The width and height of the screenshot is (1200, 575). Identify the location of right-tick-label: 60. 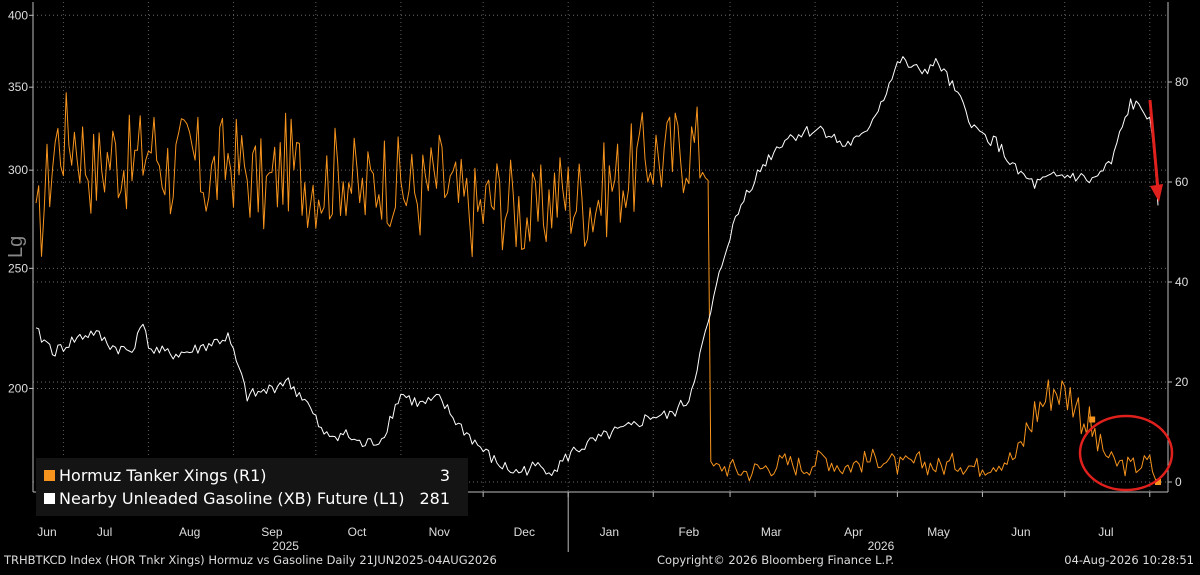
(1182, 182).